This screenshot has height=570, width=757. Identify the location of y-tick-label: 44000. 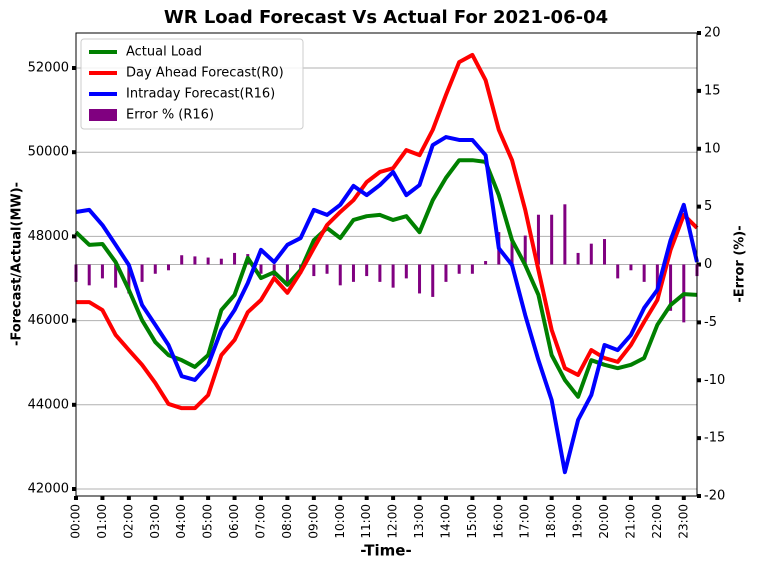
(48, 404).